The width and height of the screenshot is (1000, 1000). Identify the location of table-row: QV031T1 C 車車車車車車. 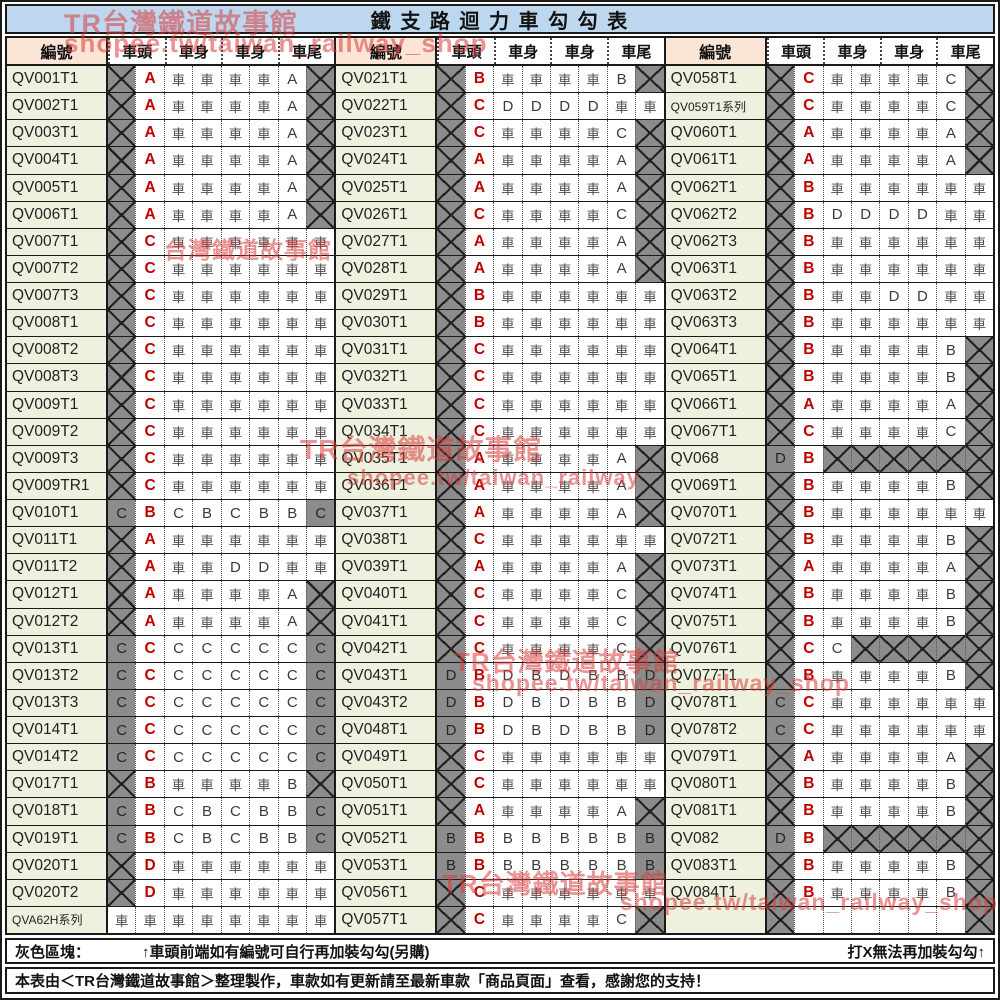
(500, 351).